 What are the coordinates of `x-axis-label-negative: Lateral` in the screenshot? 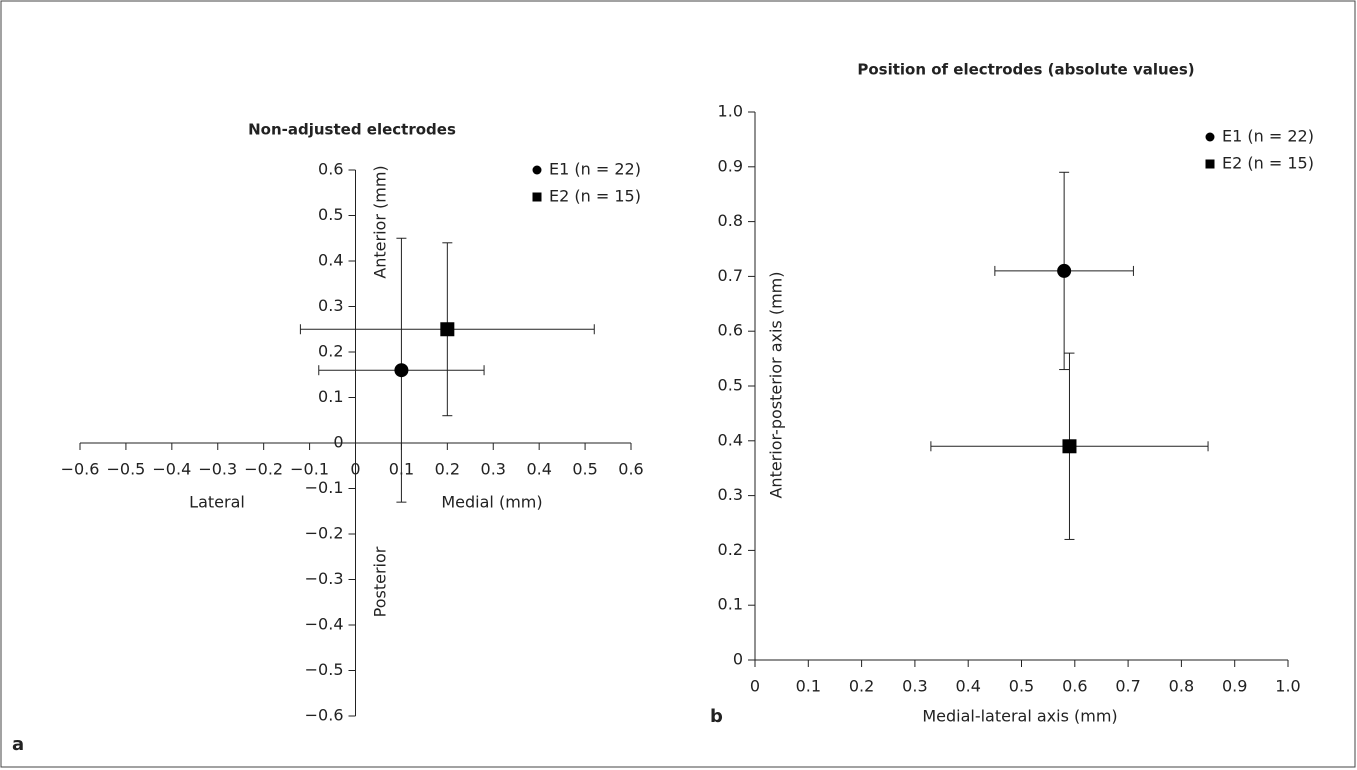 It's located at (217, 502).